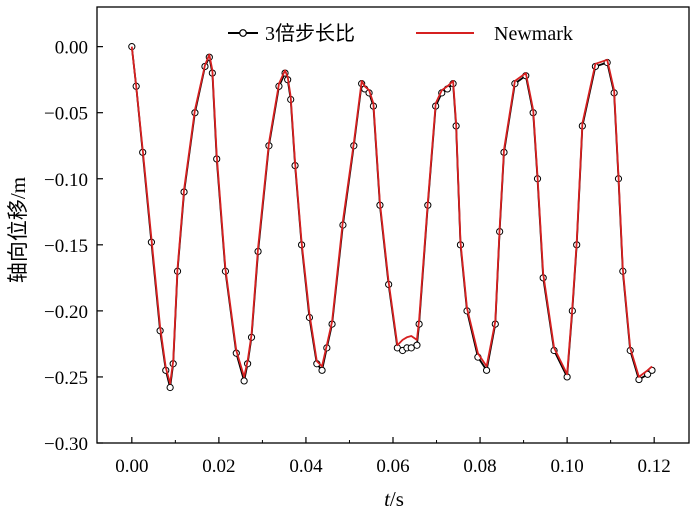  I want to click on x-tick-label: 0.02, so click(218, 466).